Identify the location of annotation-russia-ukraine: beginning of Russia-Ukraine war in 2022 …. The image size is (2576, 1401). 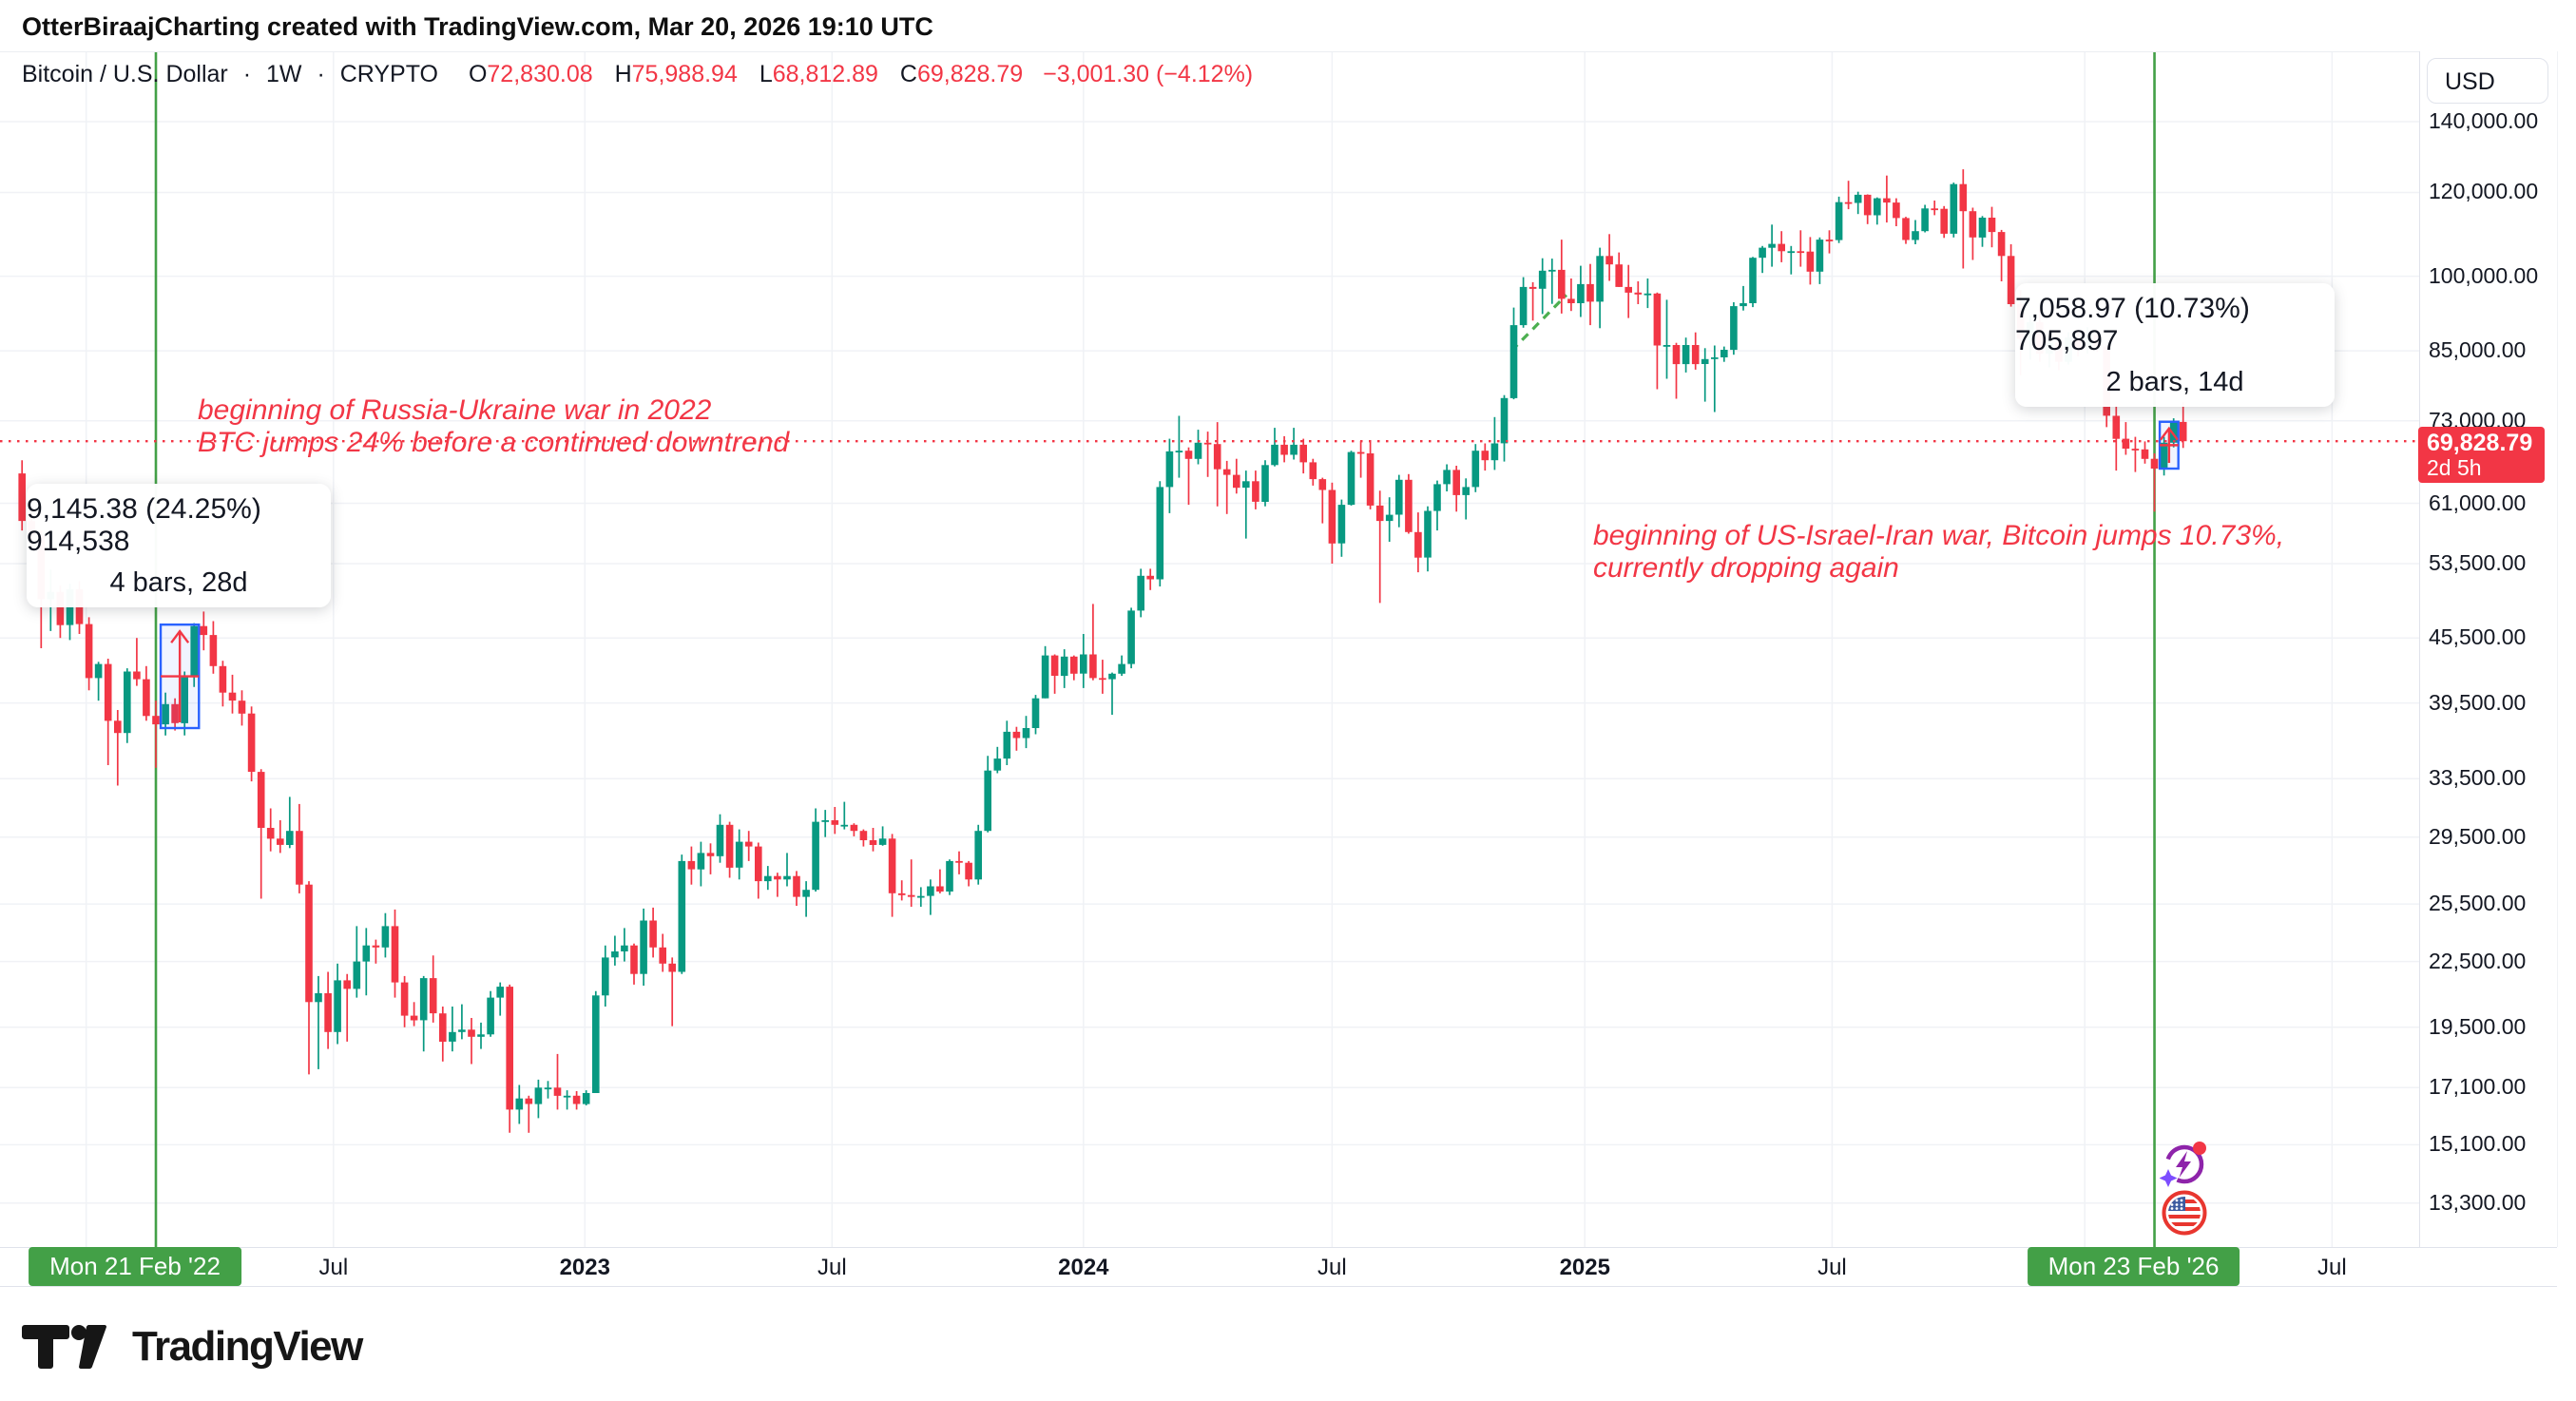
(494, 426).